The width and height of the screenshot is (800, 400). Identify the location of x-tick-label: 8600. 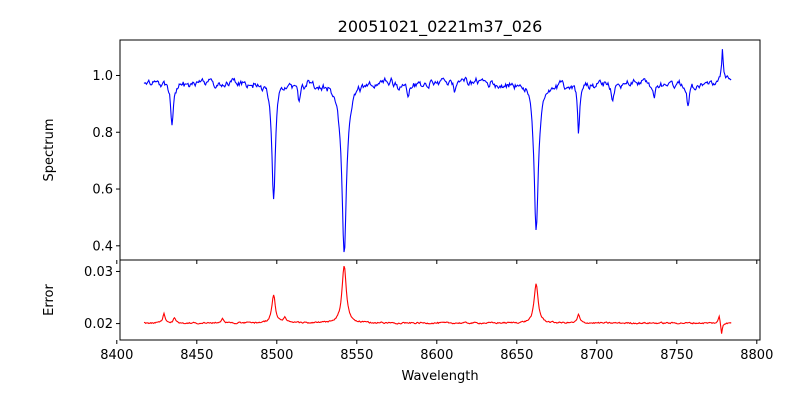
(436, 355).